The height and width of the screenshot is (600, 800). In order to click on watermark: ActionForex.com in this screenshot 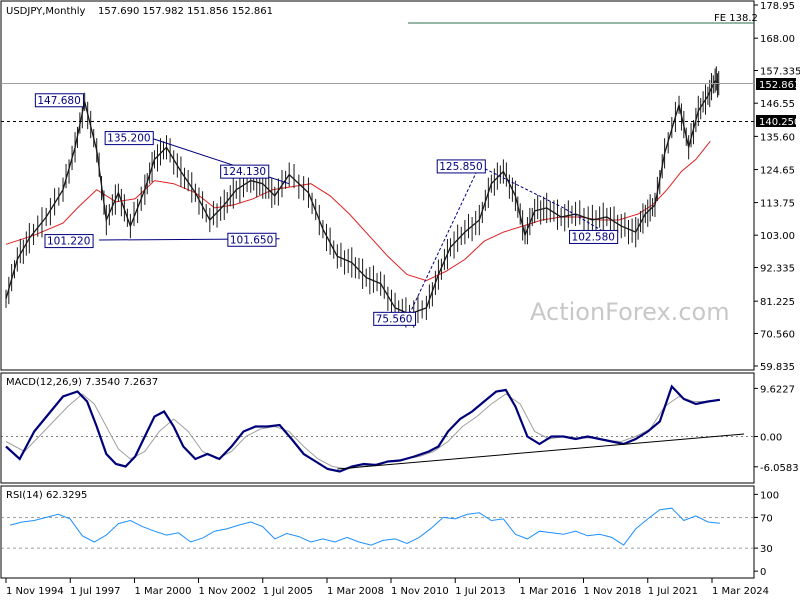, I will do `click(630, 312)`.